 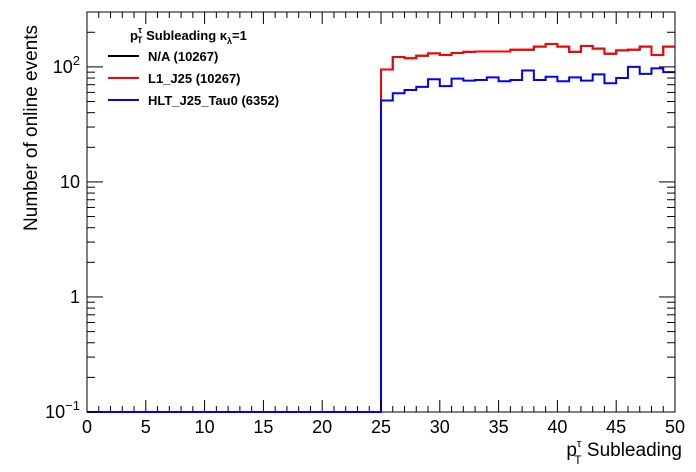 I want to click on x-tick-label: 5, so click(x=146, y=427).